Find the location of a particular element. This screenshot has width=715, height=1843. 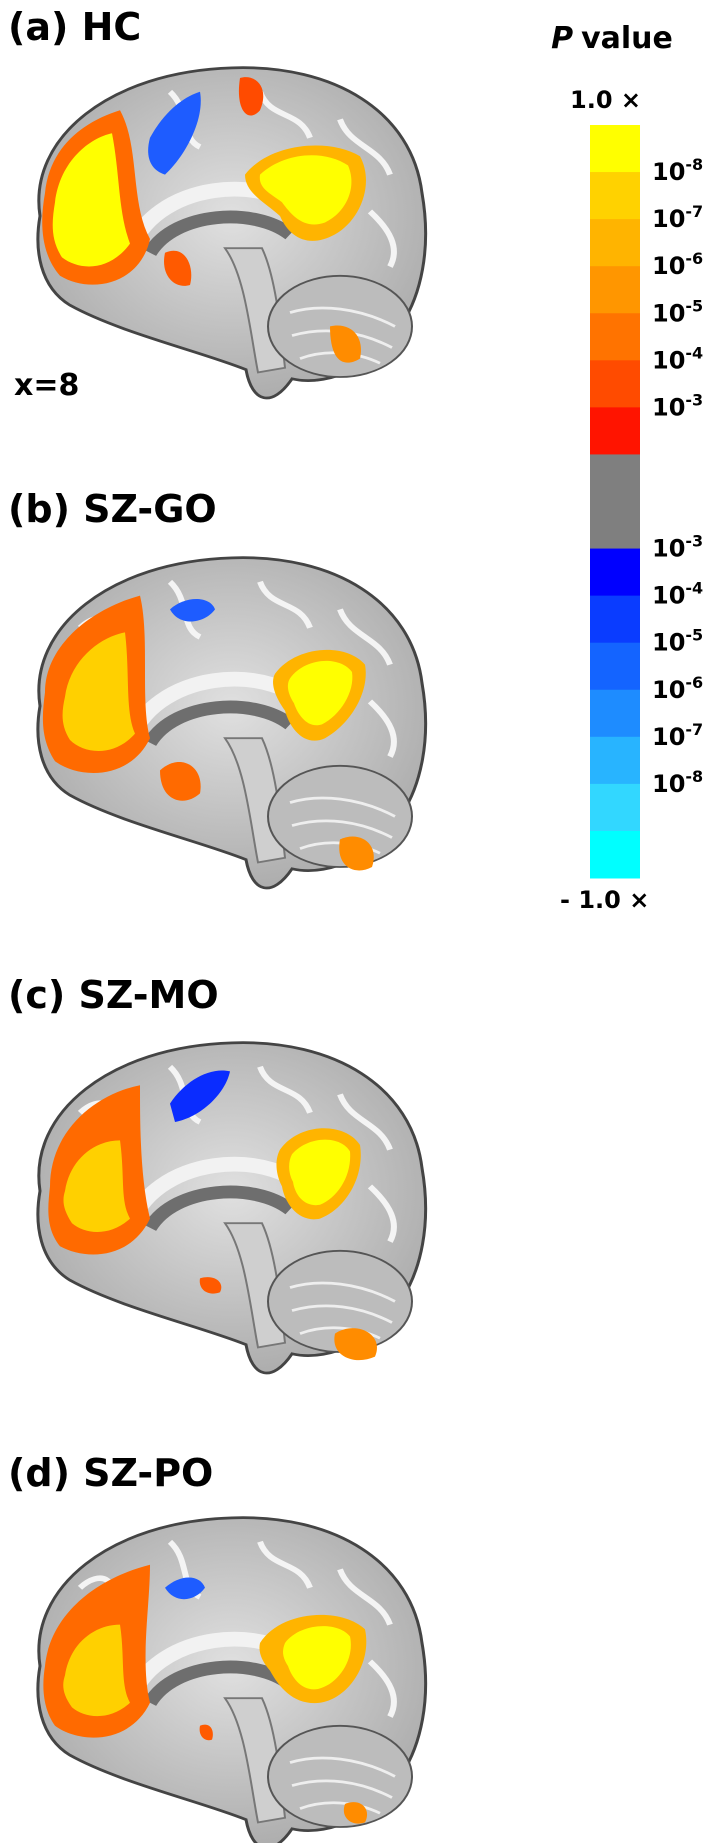

panel-label: (a) HC is located at coordinates (74, 27).